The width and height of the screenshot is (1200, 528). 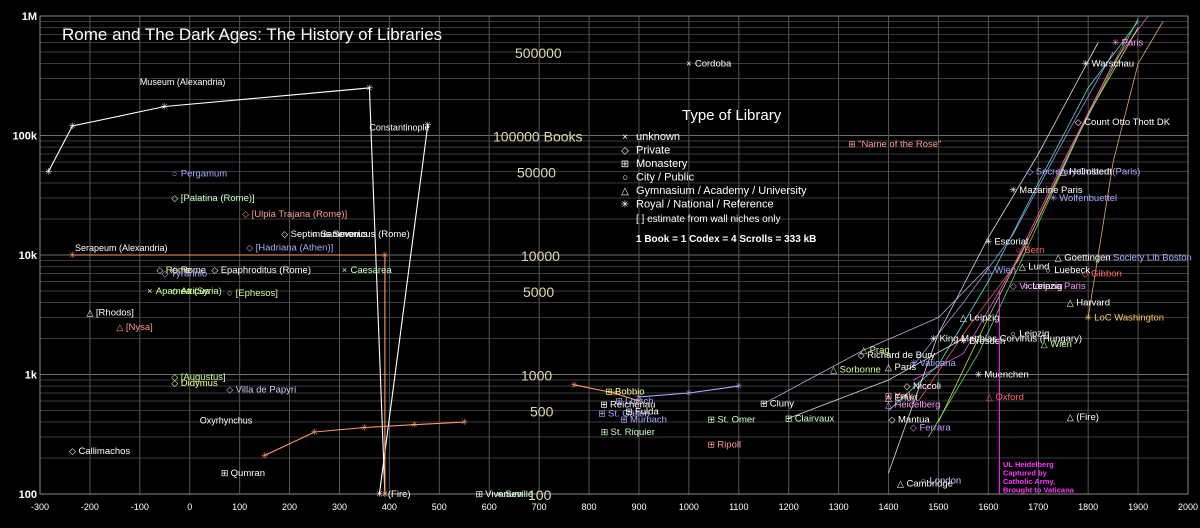 I want to click on library-label: Vivarium, so click(x=503, y=494).